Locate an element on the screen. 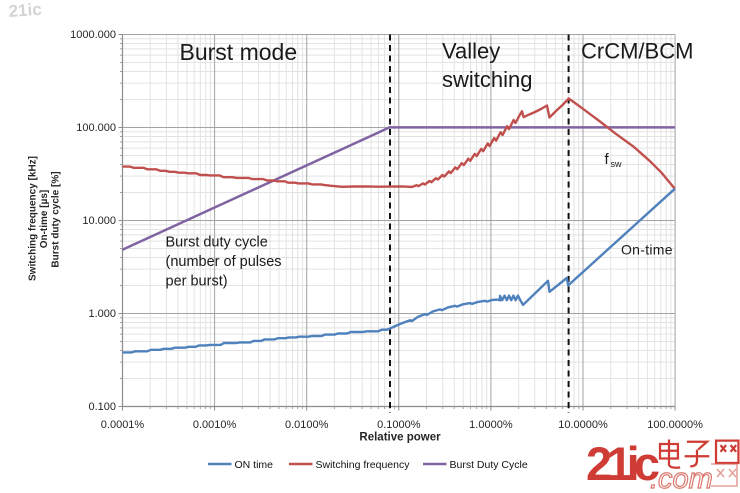  svg-text: On-time is located at coordinates (647, 250).